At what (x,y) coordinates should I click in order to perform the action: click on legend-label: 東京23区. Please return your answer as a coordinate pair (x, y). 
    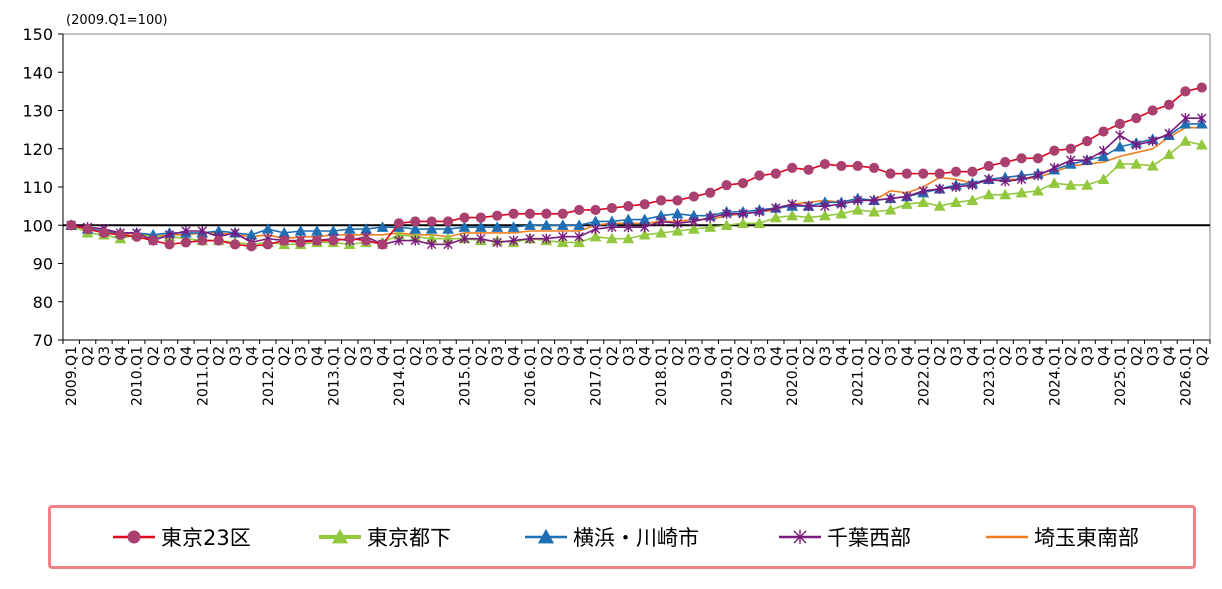
    Looking at the image, I should click on (206, 538).